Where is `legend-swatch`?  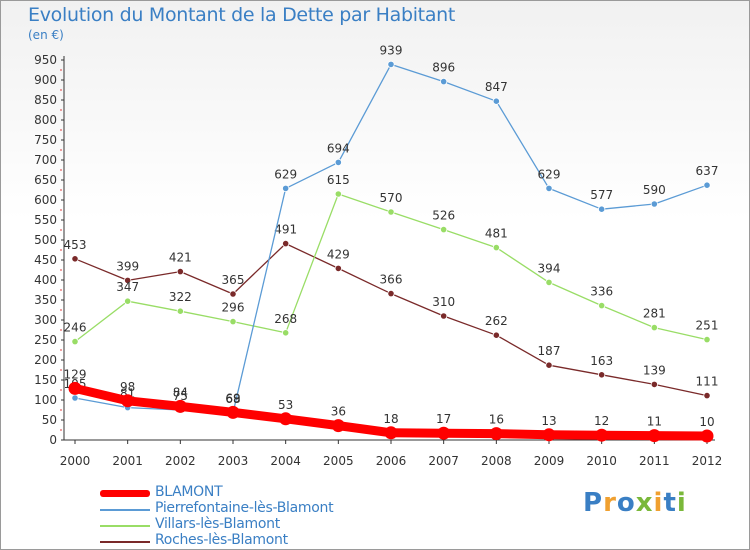
legend-swatch is located at coordinates (125, 526).